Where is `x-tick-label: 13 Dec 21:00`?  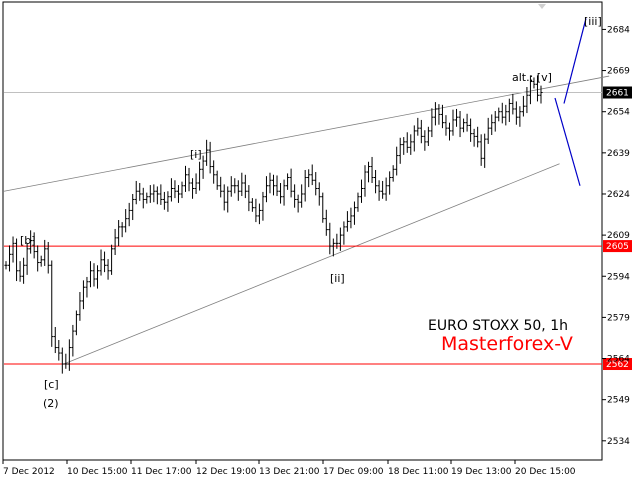 x-tick-label: 13 Dec 21:00 is located at coordinates (289, 472).